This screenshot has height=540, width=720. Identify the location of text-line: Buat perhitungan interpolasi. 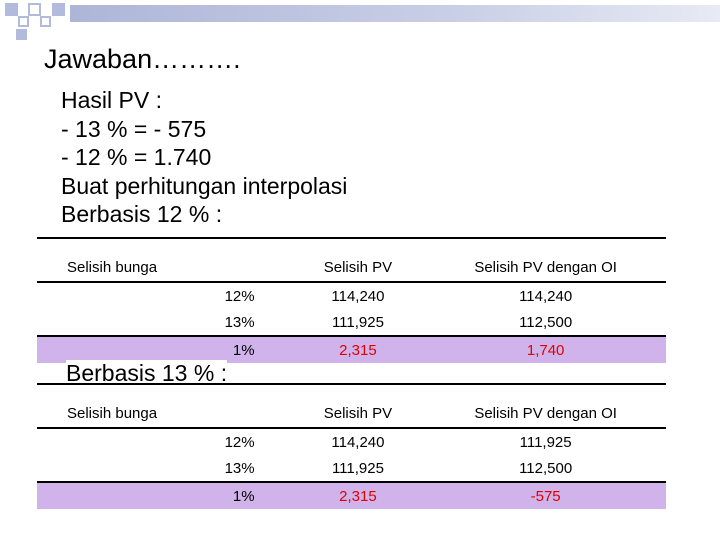
(204, 185).